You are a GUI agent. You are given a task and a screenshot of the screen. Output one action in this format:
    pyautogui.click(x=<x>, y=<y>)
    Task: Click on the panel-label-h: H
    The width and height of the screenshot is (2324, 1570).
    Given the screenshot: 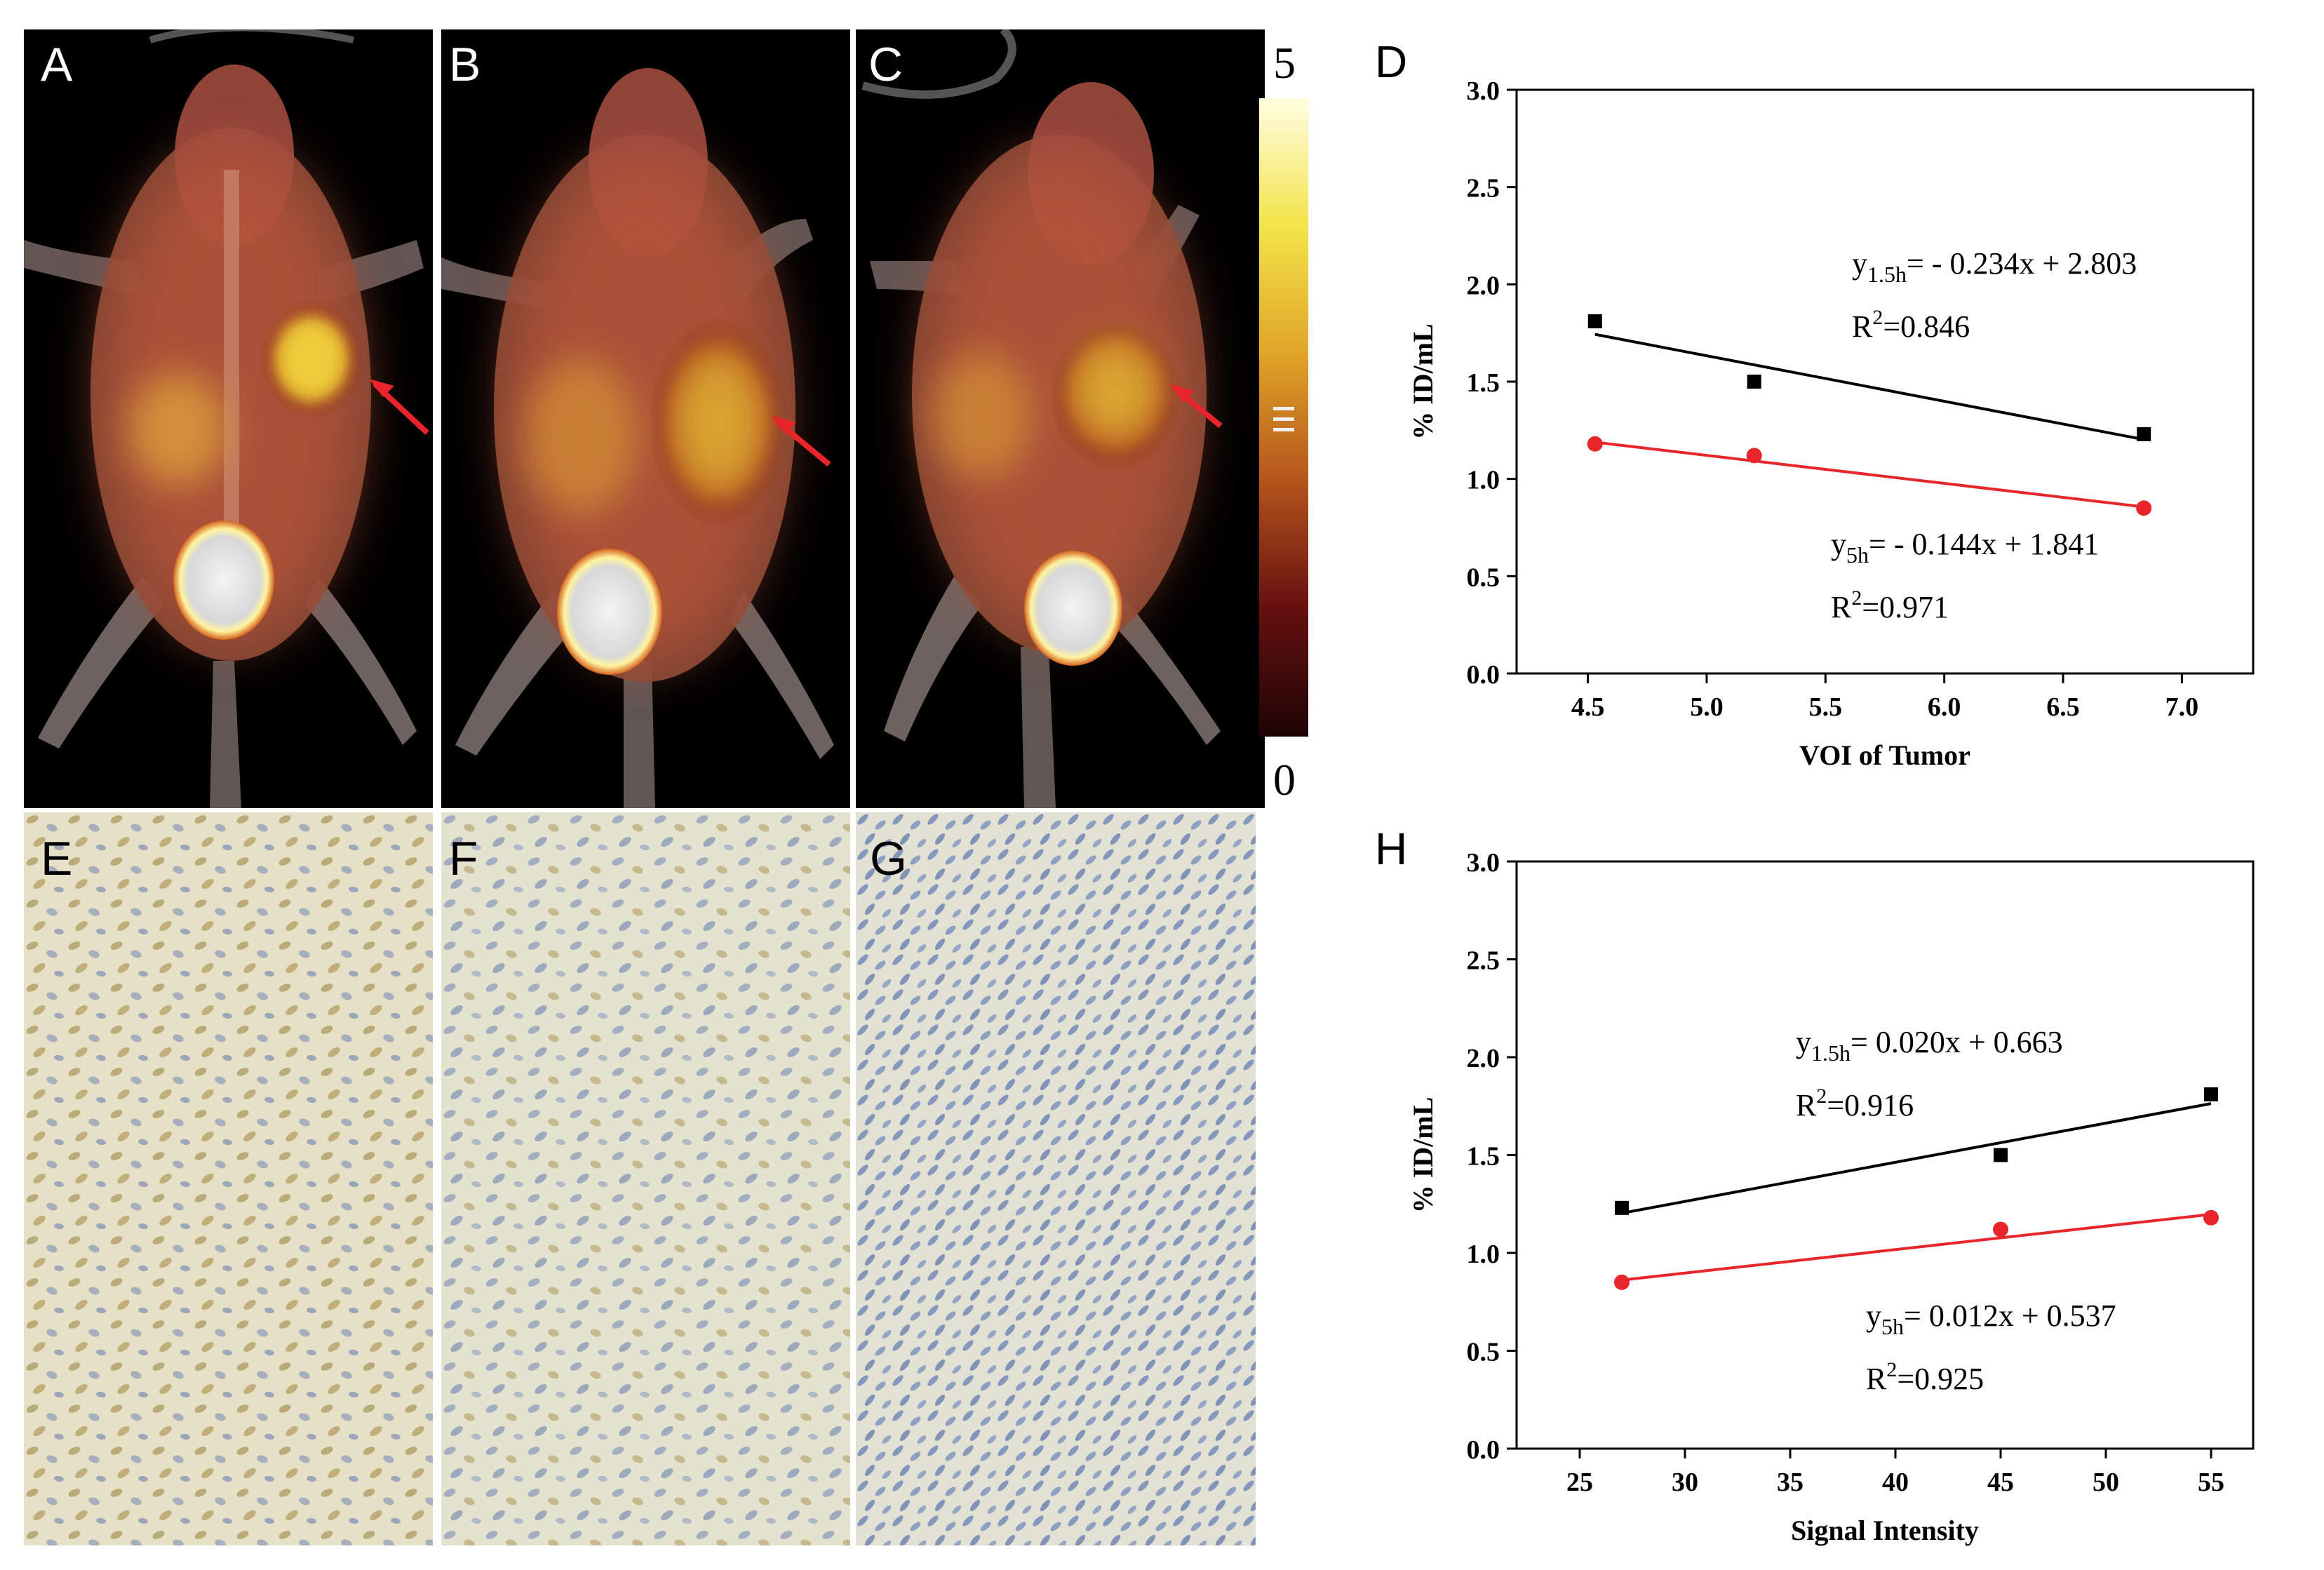 What is the action you would take?
    pyautogui.click(x=1391, y=849)
    